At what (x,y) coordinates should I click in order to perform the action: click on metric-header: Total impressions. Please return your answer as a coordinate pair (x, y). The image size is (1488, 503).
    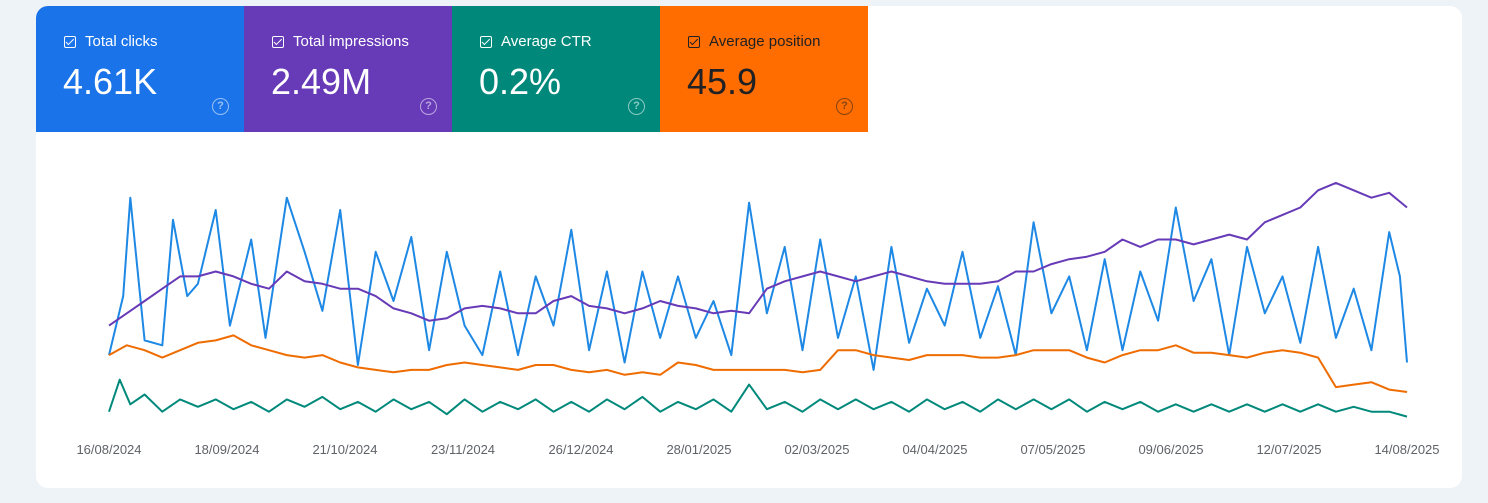
    Looking at the image, I should click on (340, 42).